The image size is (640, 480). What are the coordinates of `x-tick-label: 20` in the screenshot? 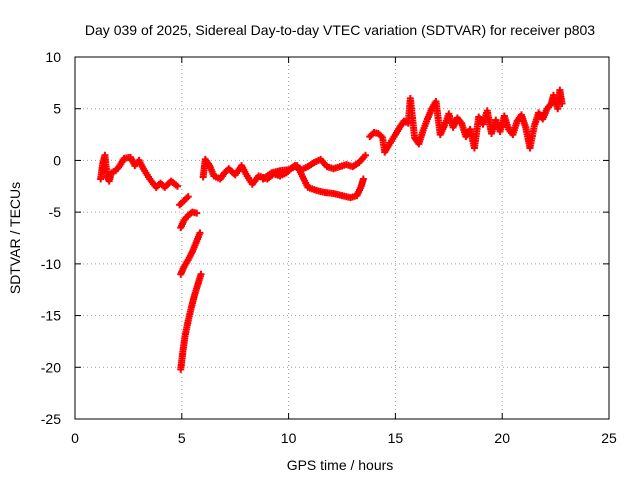 It's located at (502, 438).